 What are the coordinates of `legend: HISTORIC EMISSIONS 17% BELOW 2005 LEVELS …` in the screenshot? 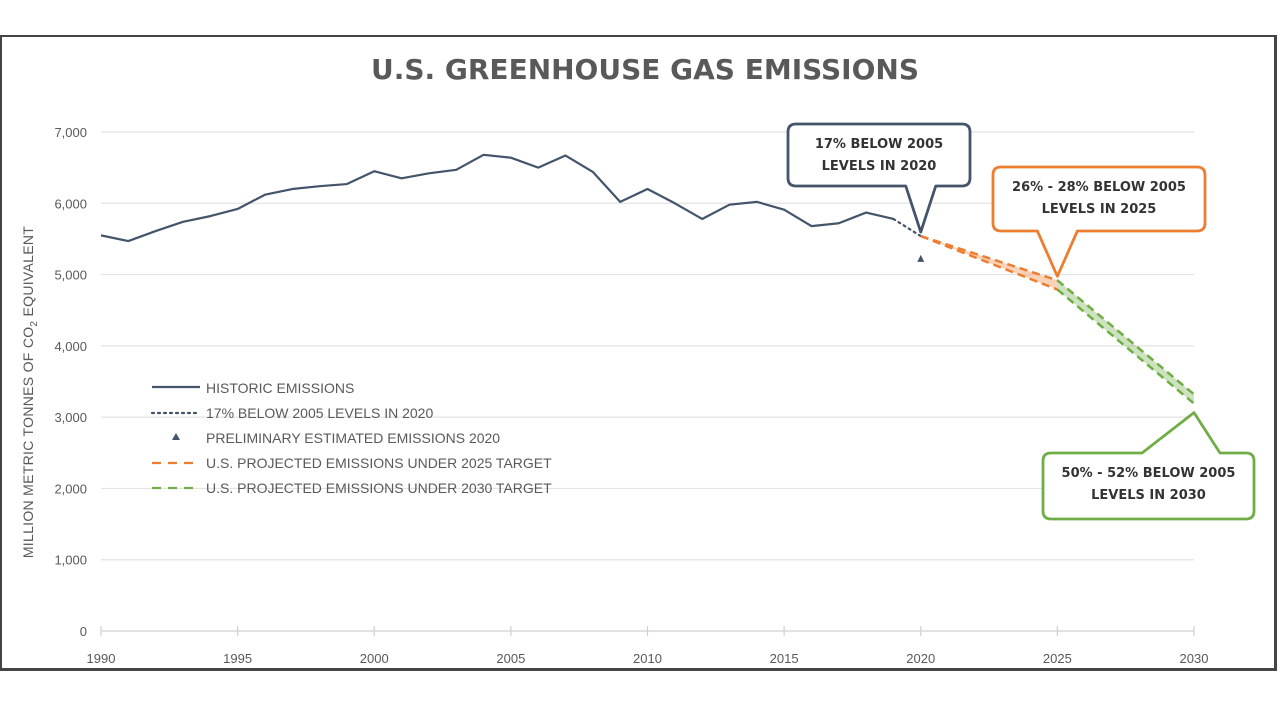 It's located at (351, 438).